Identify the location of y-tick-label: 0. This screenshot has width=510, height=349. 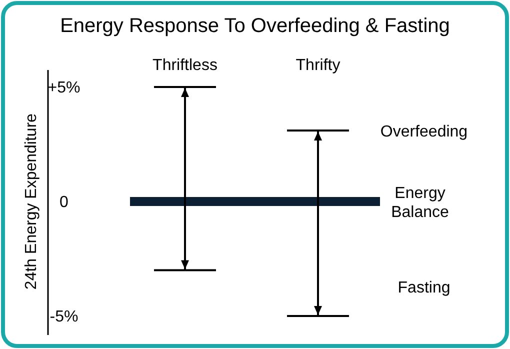
(64, 203).